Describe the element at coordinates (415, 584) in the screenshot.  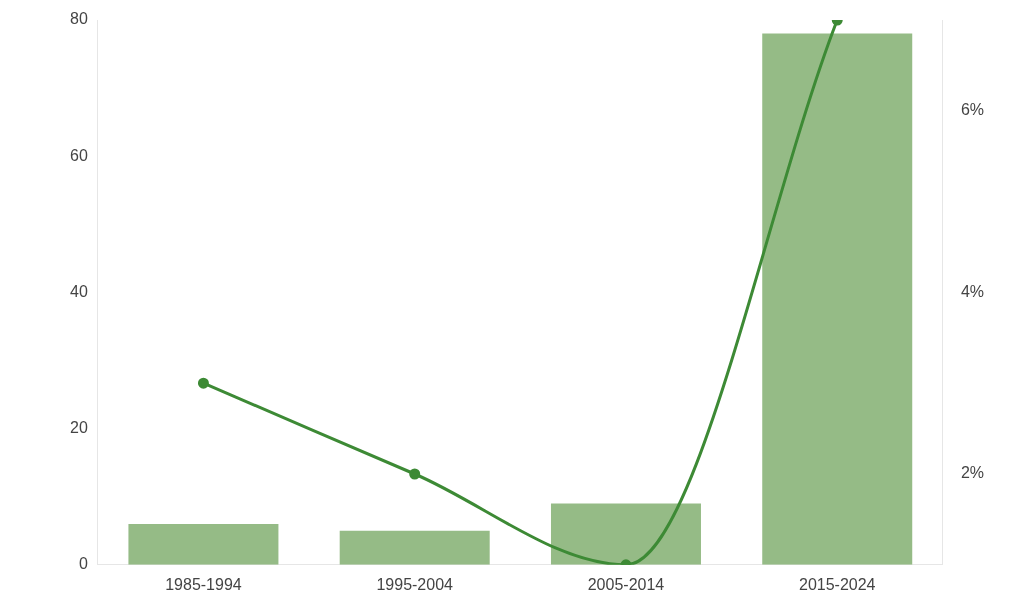
I see `x-tick-label: 1995-2004` at that location.